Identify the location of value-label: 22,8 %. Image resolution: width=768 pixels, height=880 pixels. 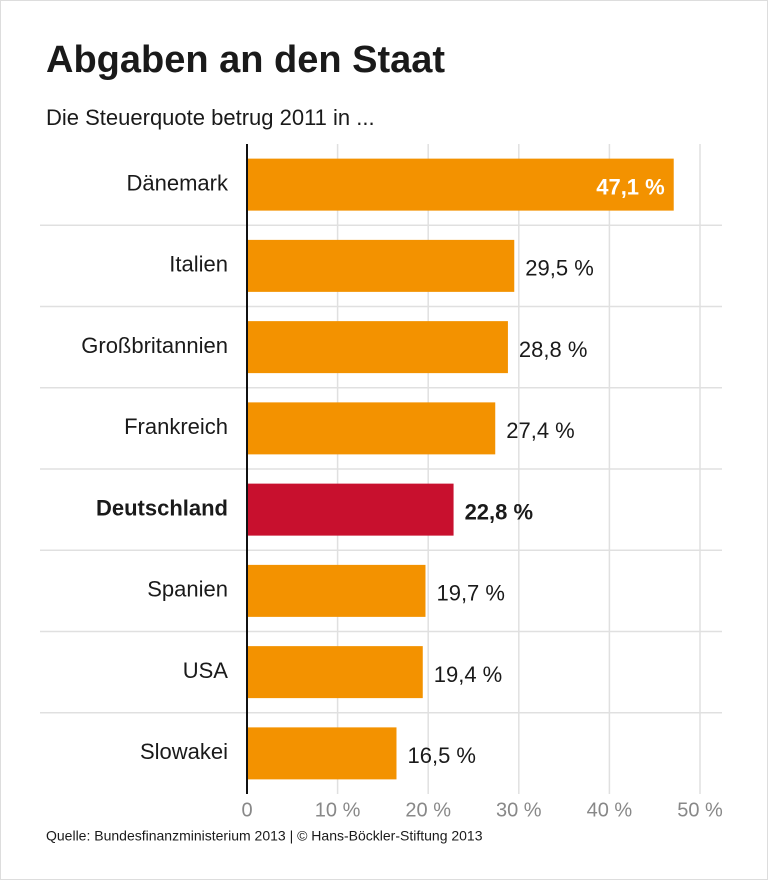
(499, 511).